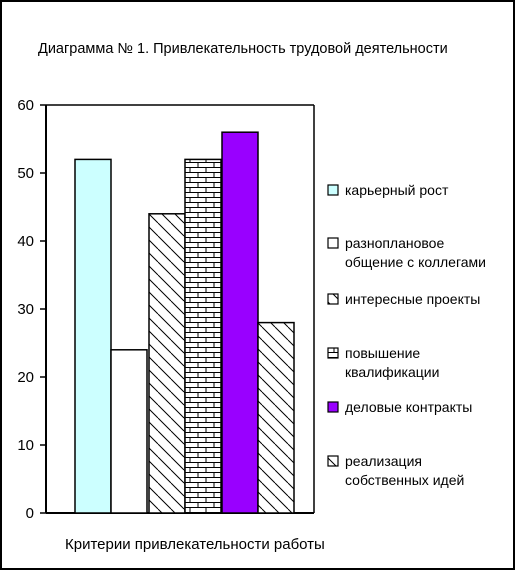 Image resolution: width=515 pixels, height=570 pixels. Describe the element at coordinates (25, 445) in the screenshot. I see `y-tick-label: 10` at that location.